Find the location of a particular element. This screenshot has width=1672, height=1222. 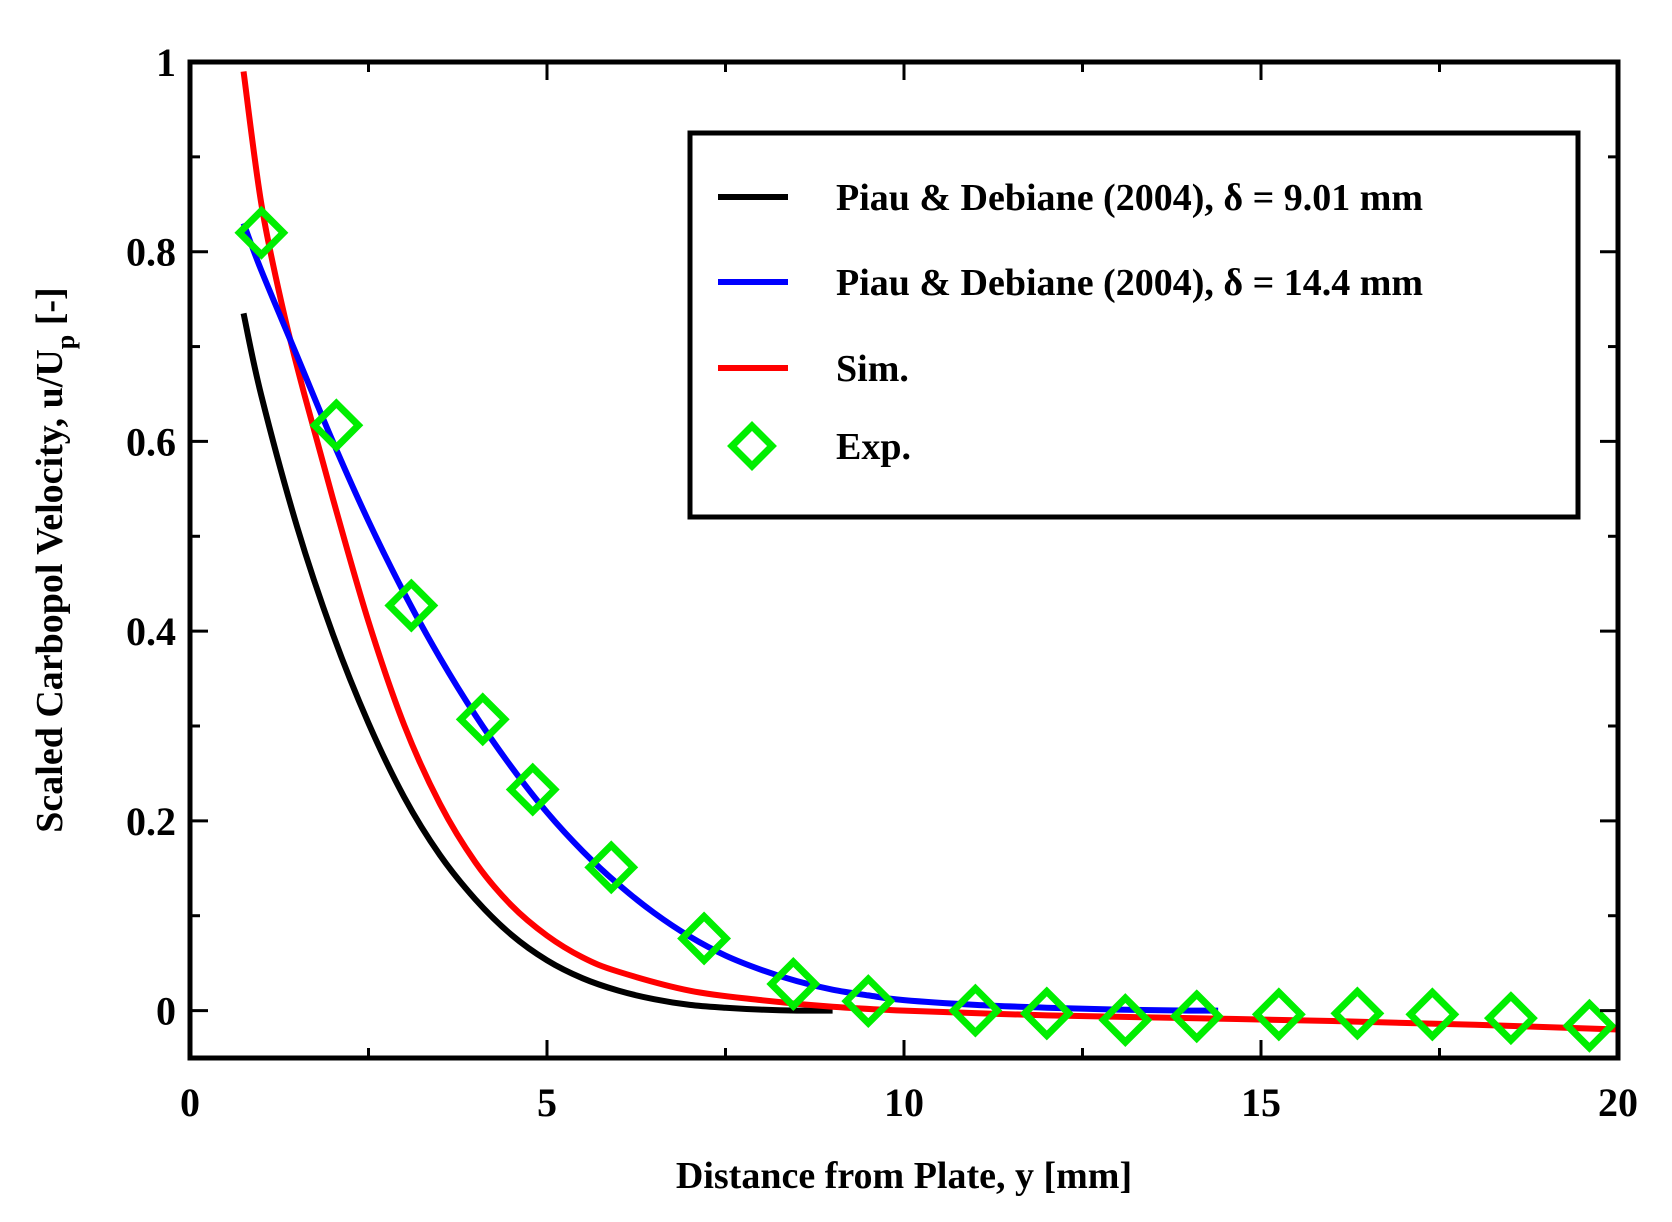

legend-label: Sim. is located at coordinates (872, 369).